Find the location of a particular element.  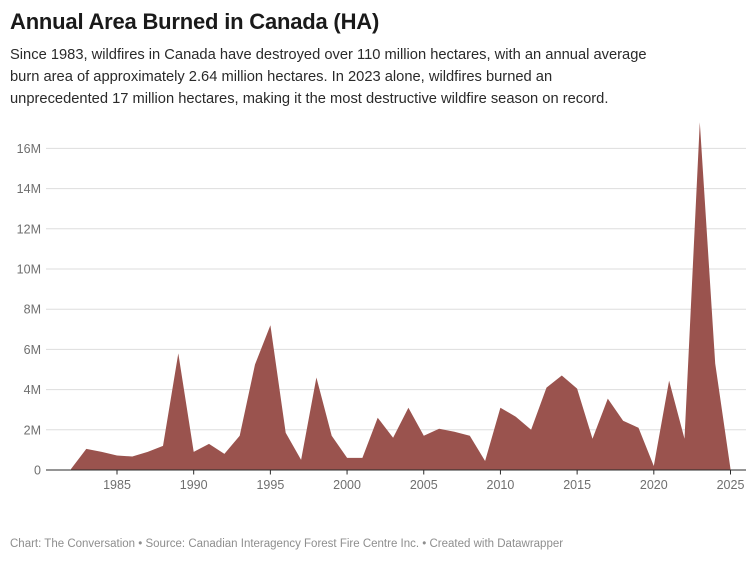

y-tick-label: 14M is located at coordinates (29, 189).